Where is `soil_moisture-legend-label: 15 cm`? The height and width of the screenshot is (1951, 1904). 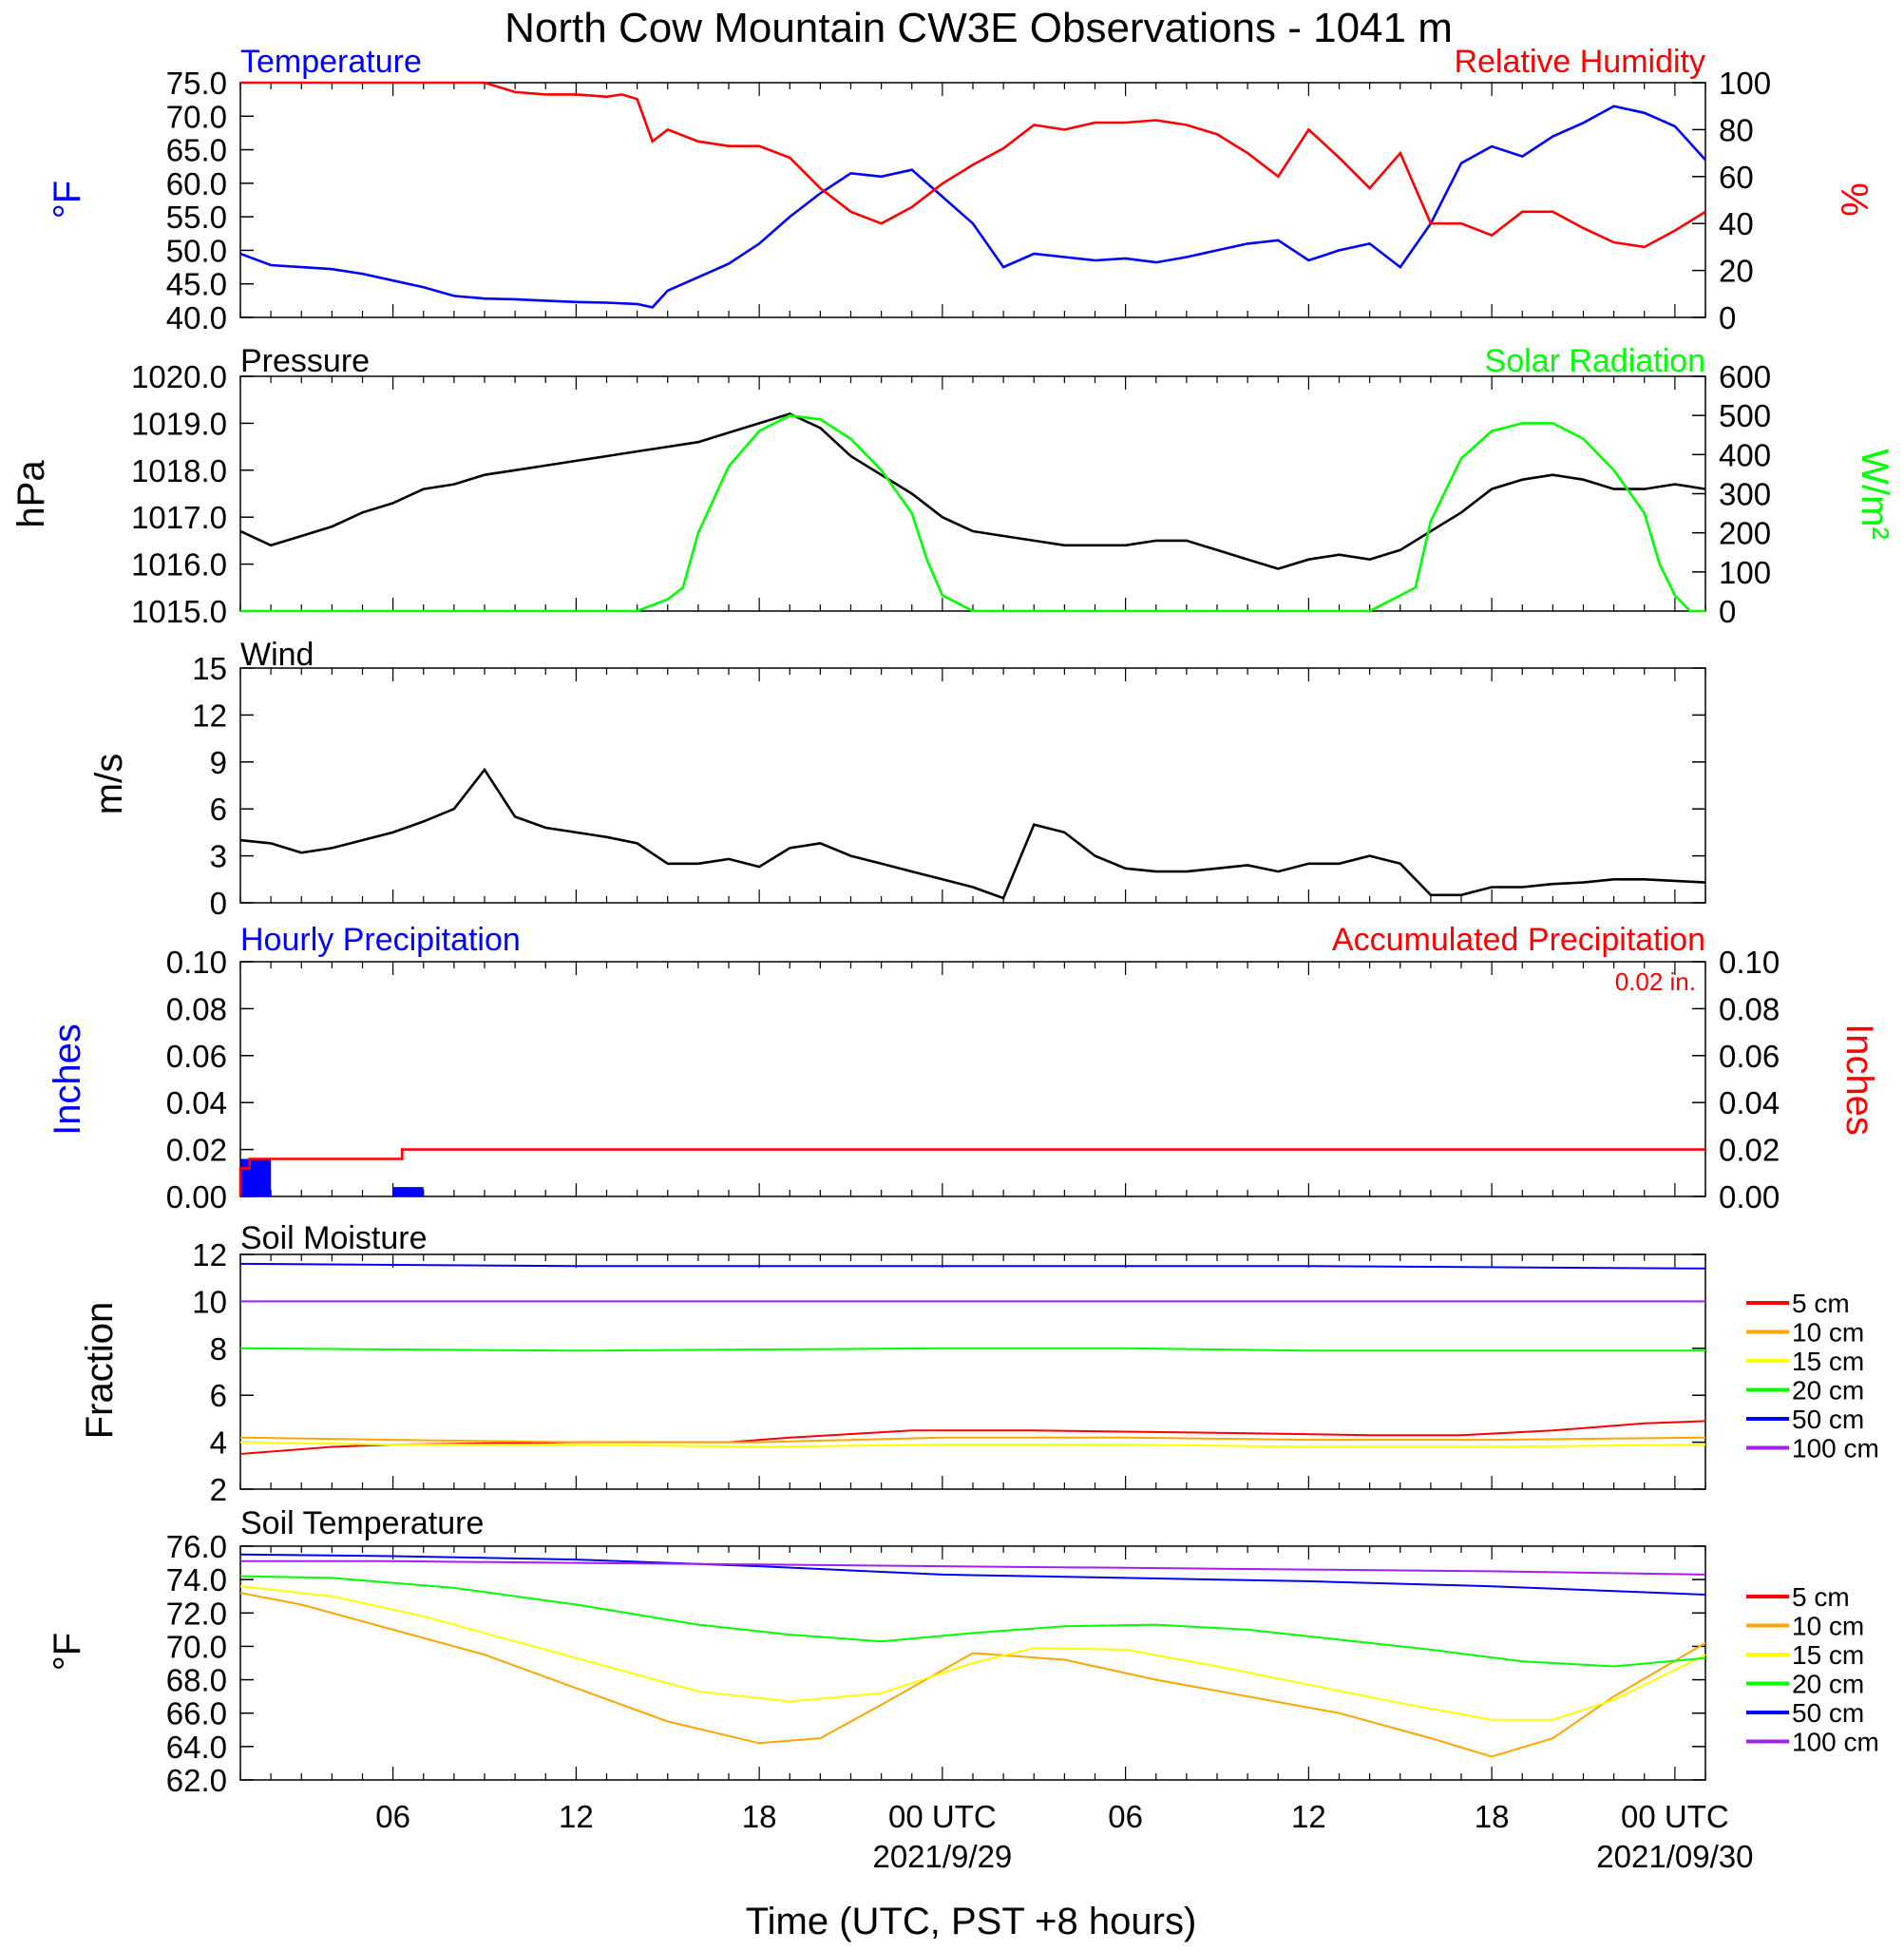
soil_moisture-legend-label: 15 cm is located at coordinates (1828, 1361).